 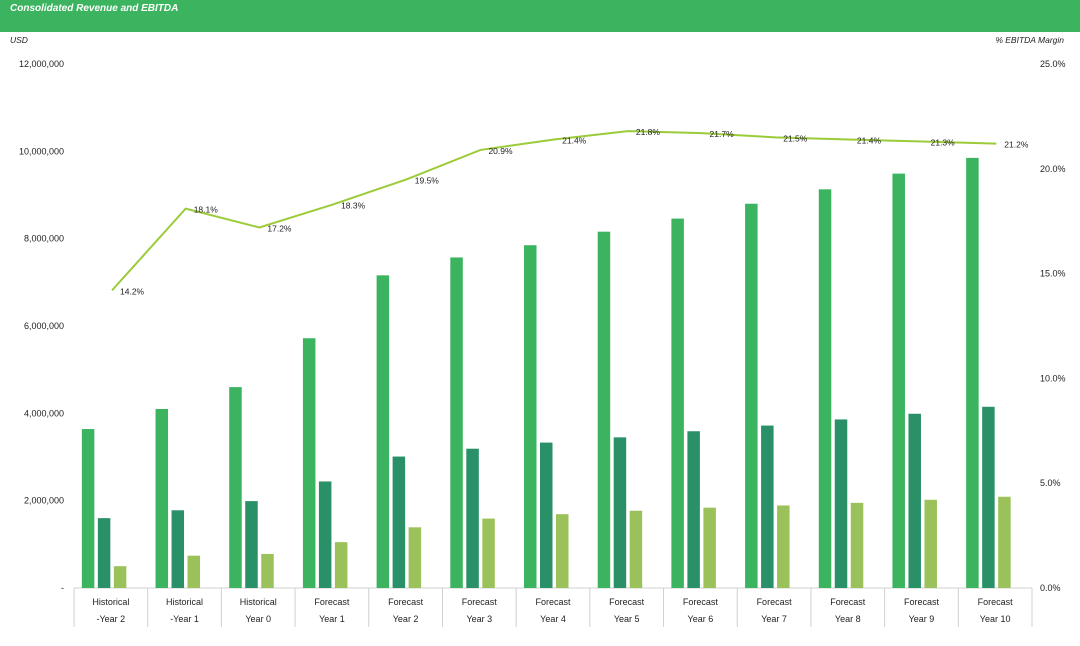 What do you see at coordinates (44, 239) in the screenshot?
I see `left-axis-tick-label: 8,000,000` at bounding box center [44, 239].